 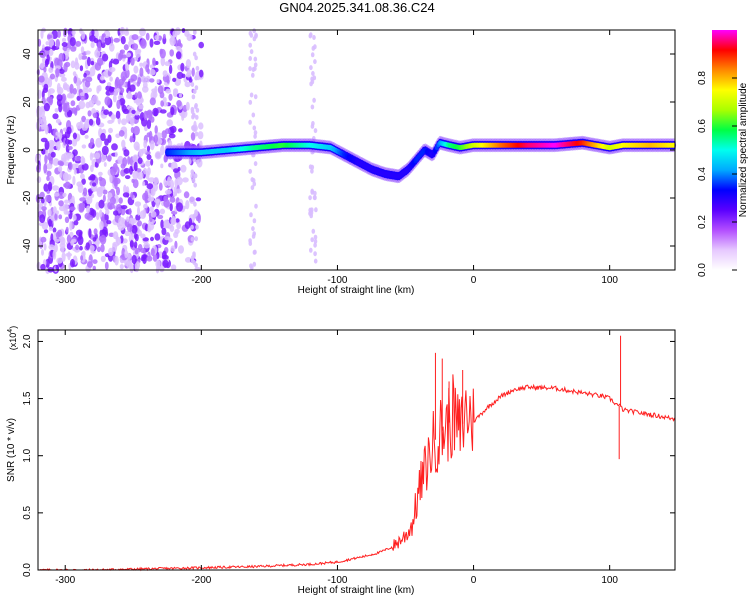 I want to click on snr-y-exponent-base: (x10, so click(x=13, y=342).